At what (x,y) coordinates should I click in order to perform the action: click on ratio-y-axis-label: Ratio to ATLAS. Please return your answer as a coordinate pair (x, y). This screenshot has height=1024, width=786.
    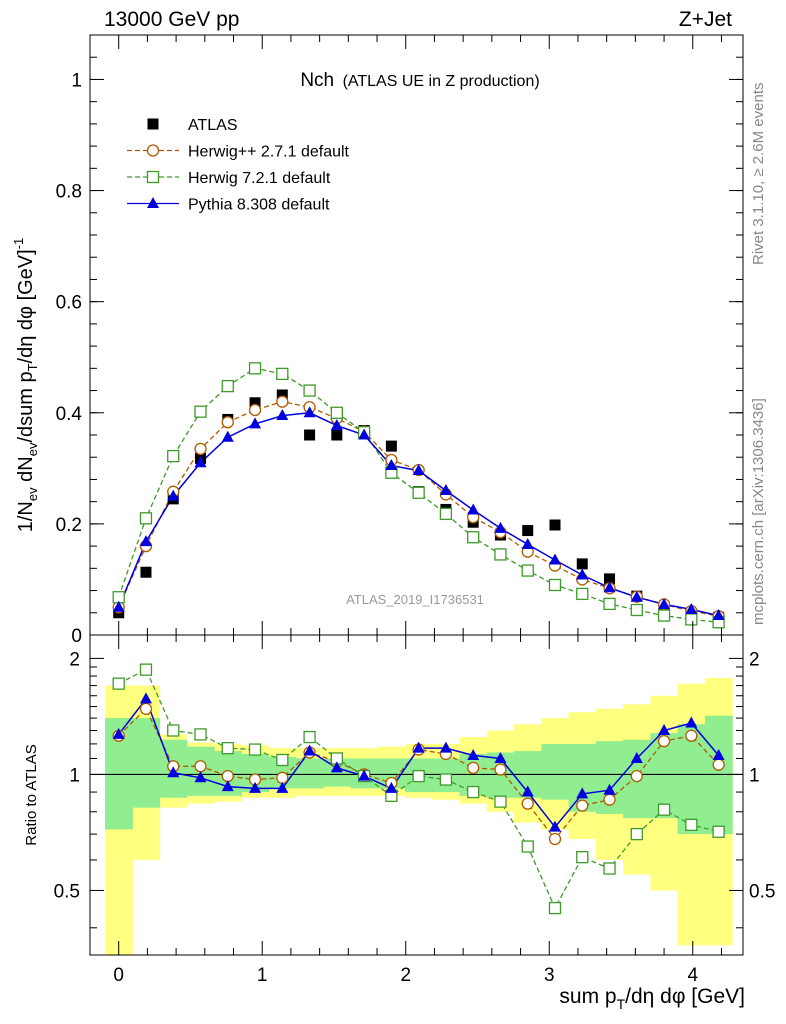
    Looking at the image, I should click on (31, 794).